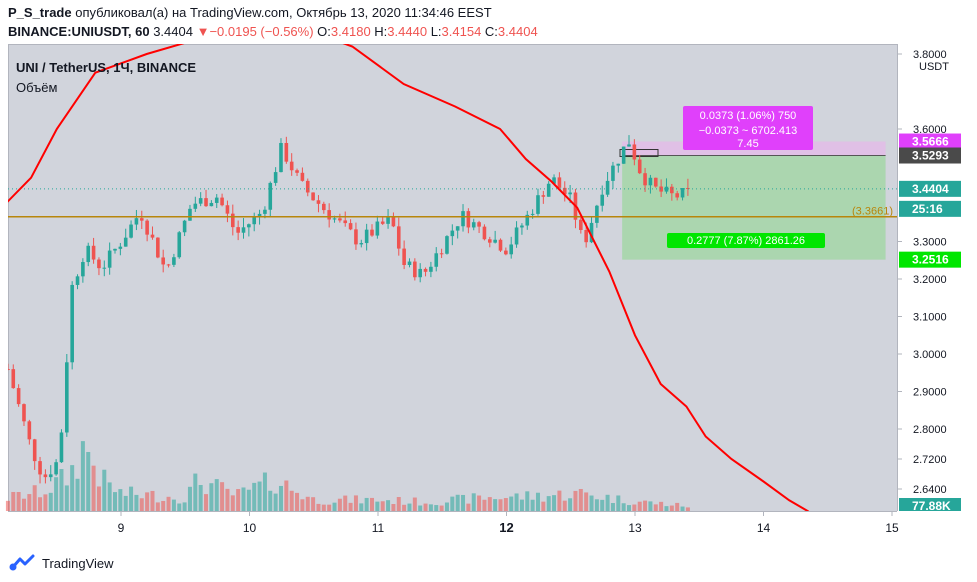 This screenshot has height=582, width=977. I want to click on low-label: L:, so click(436, 31).